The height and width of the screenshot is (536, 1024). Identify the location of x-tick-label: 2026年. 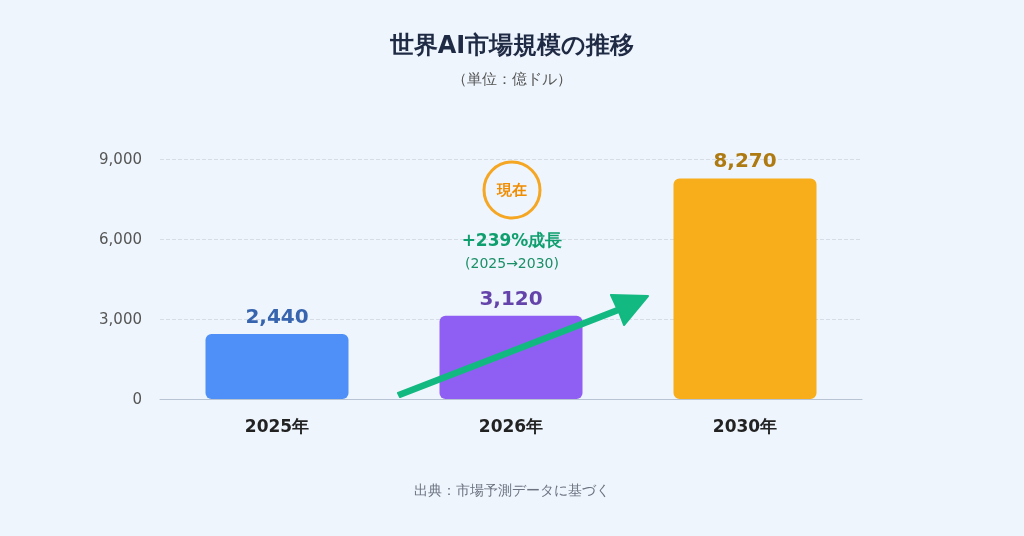
(511, 425).